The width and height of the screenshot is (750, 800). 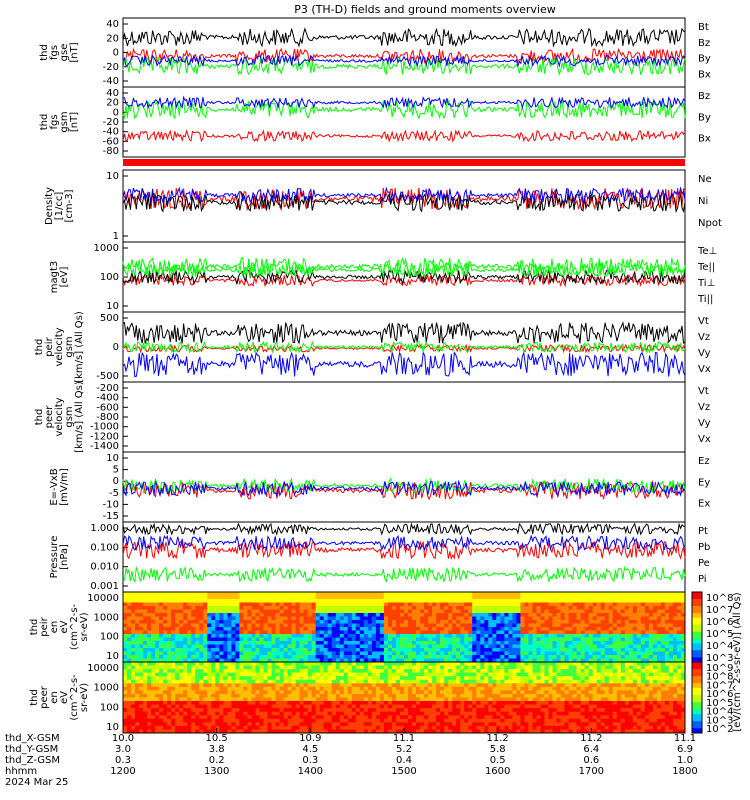 I want to click on fgs-gse-series-by, so click(x=404, y=66).